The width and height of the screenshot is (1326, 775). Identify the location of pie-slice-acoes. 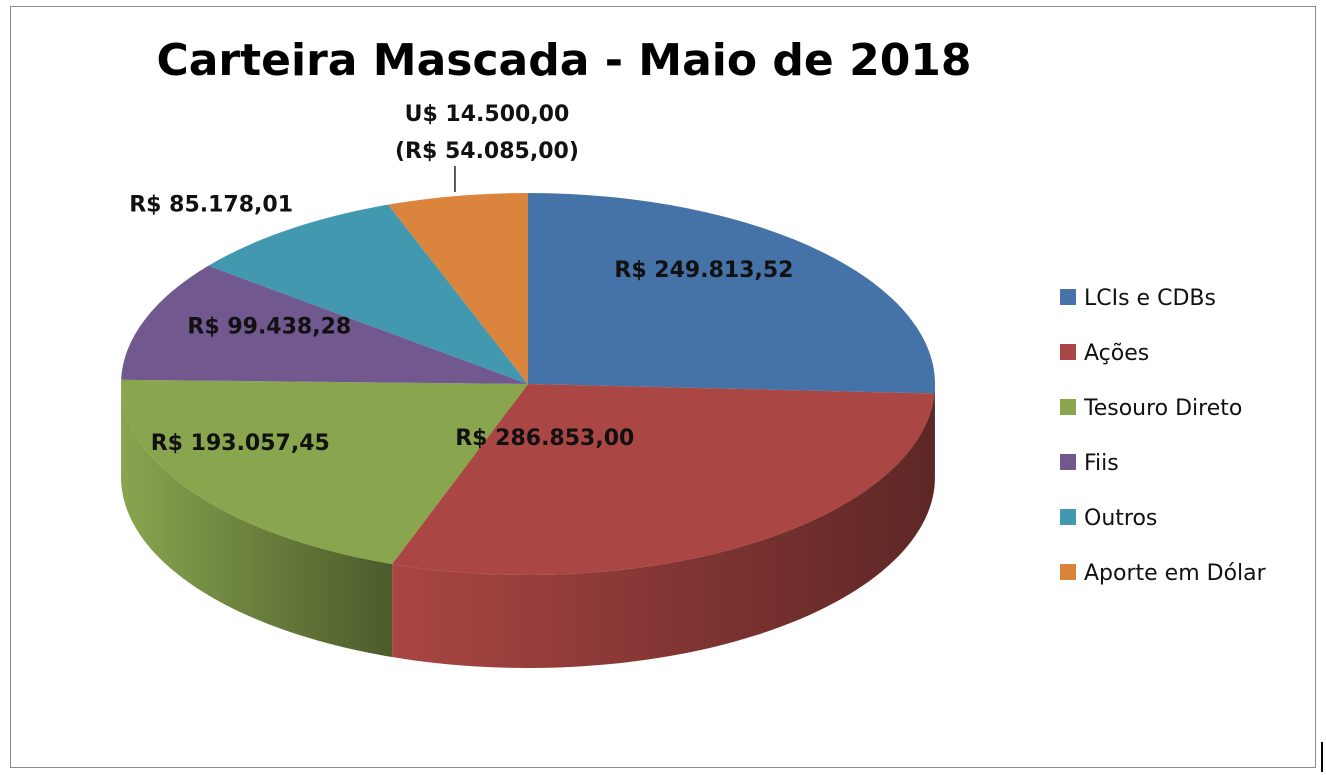
(663, 479).